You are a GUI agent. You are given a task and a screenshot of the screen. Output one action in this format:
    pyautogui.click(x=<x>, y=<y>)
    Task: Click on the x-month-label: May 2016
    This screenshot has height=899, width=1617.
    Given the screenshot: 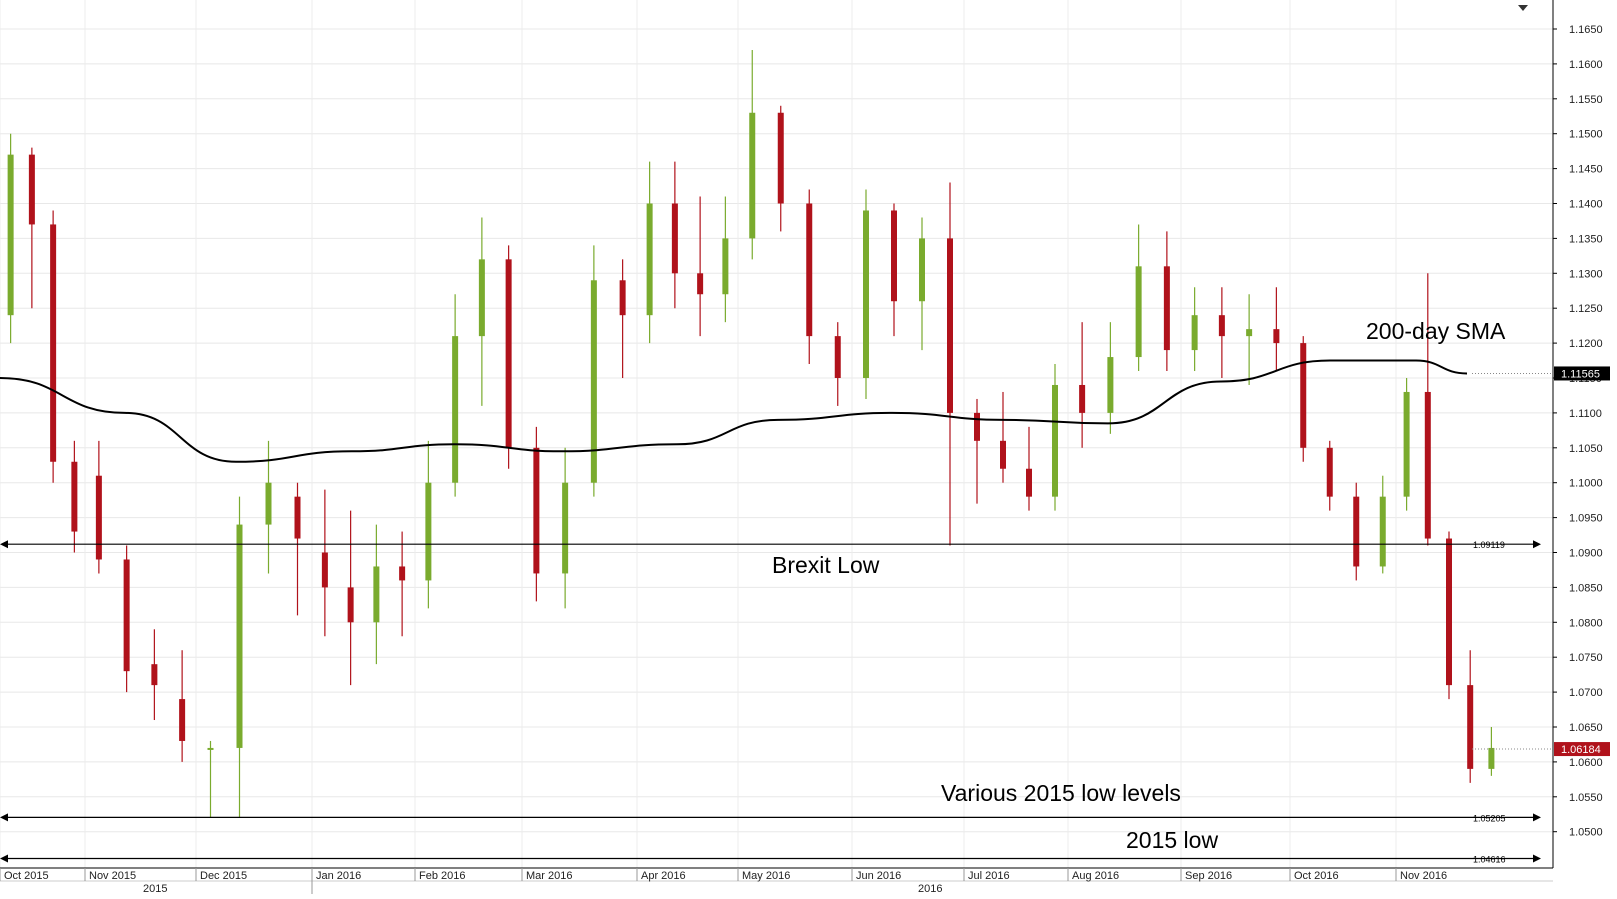 What is the action you would take?
    pyautogui.click(x=766, y=876)
    